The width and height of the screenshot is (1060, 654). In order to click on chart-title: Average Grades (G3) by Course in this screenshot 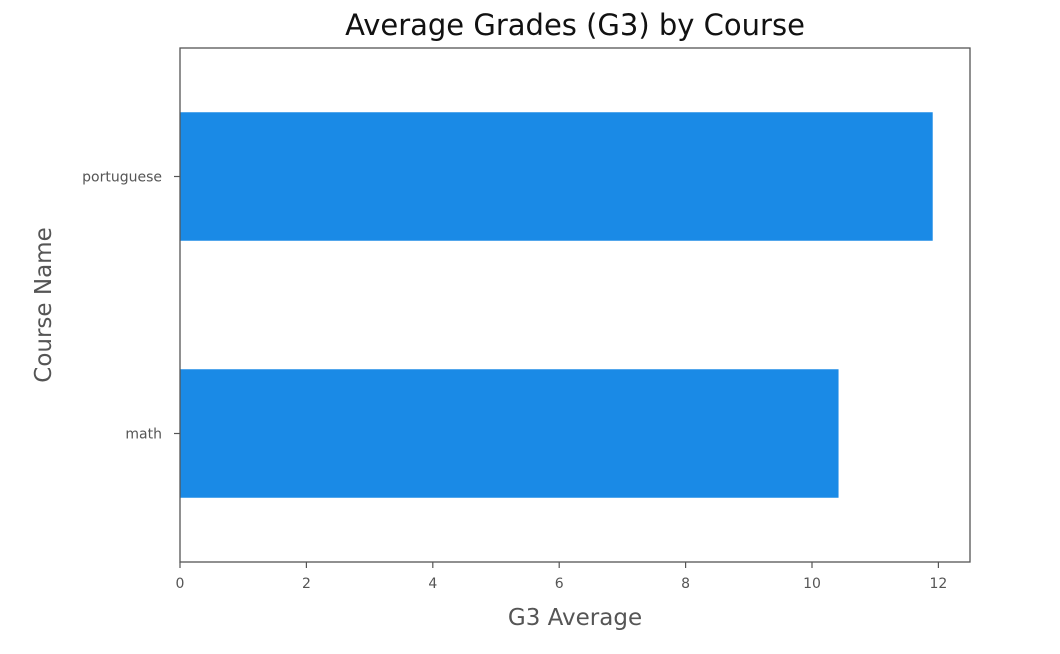, I will do `click(575, 25)`.